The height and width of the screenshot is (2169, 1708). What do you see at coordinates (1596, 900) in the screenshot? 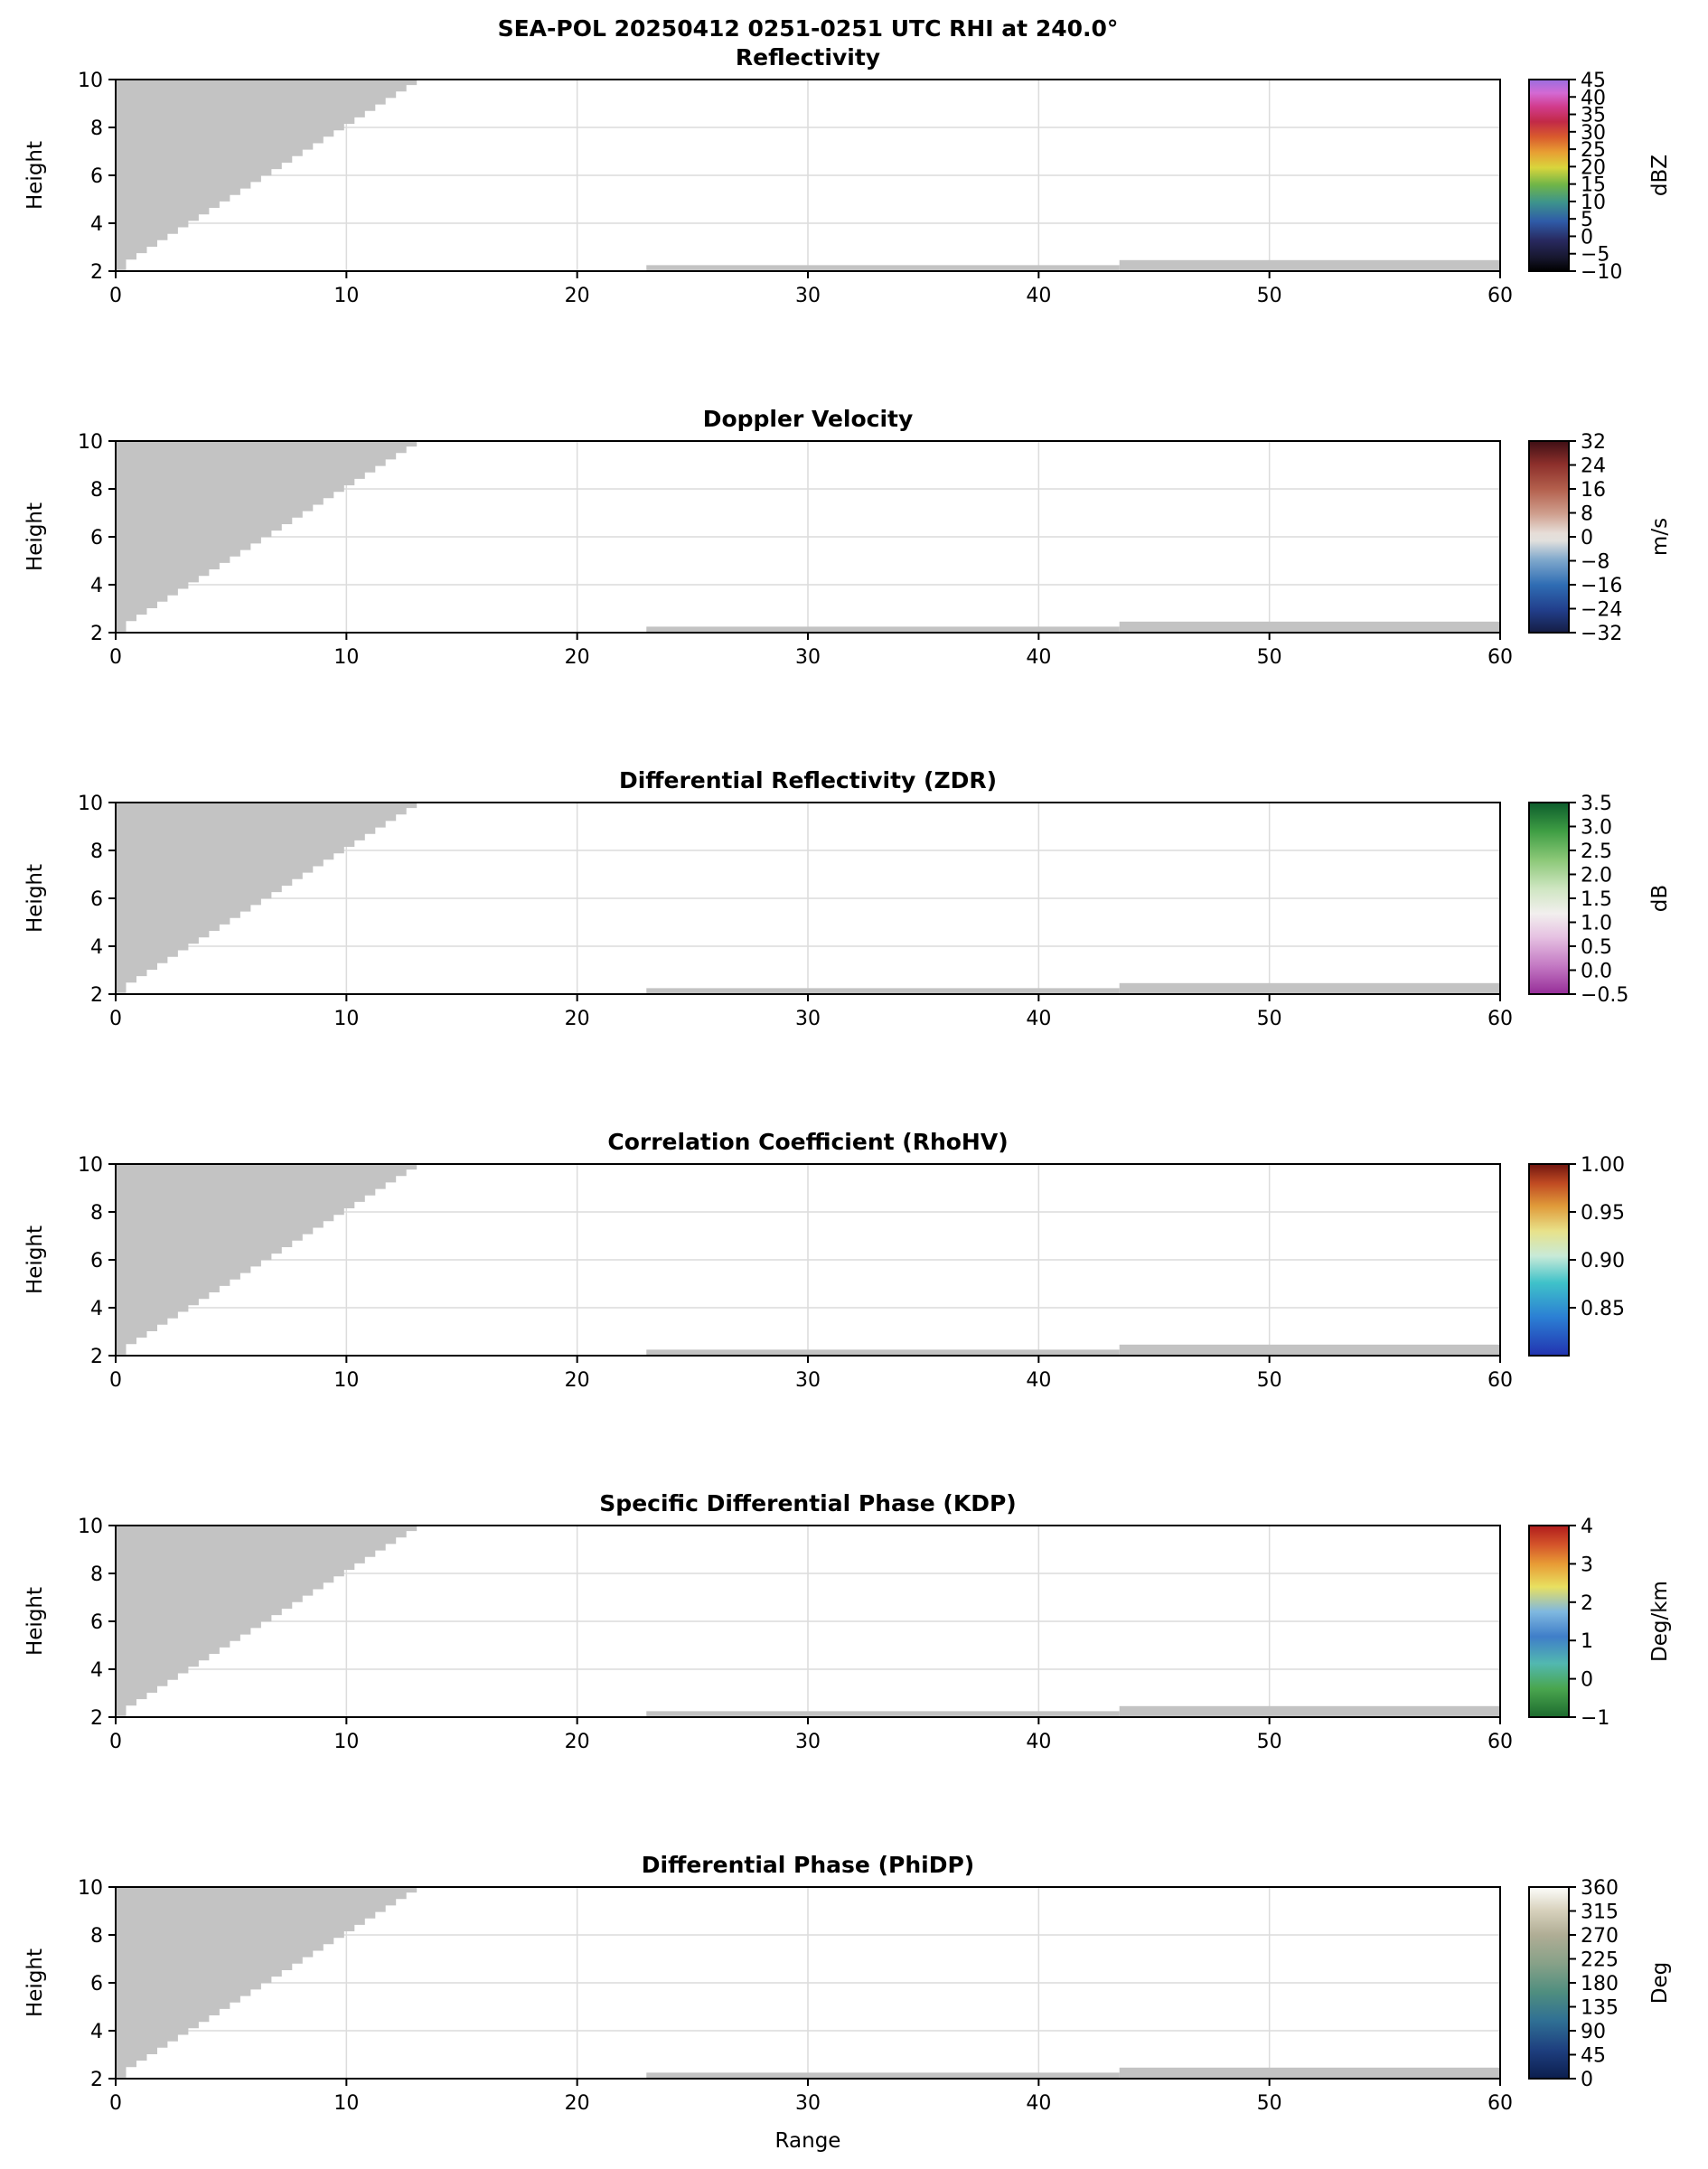
I see `colorbar-tick-label: 1.5` at bounding box center [1596, 900].